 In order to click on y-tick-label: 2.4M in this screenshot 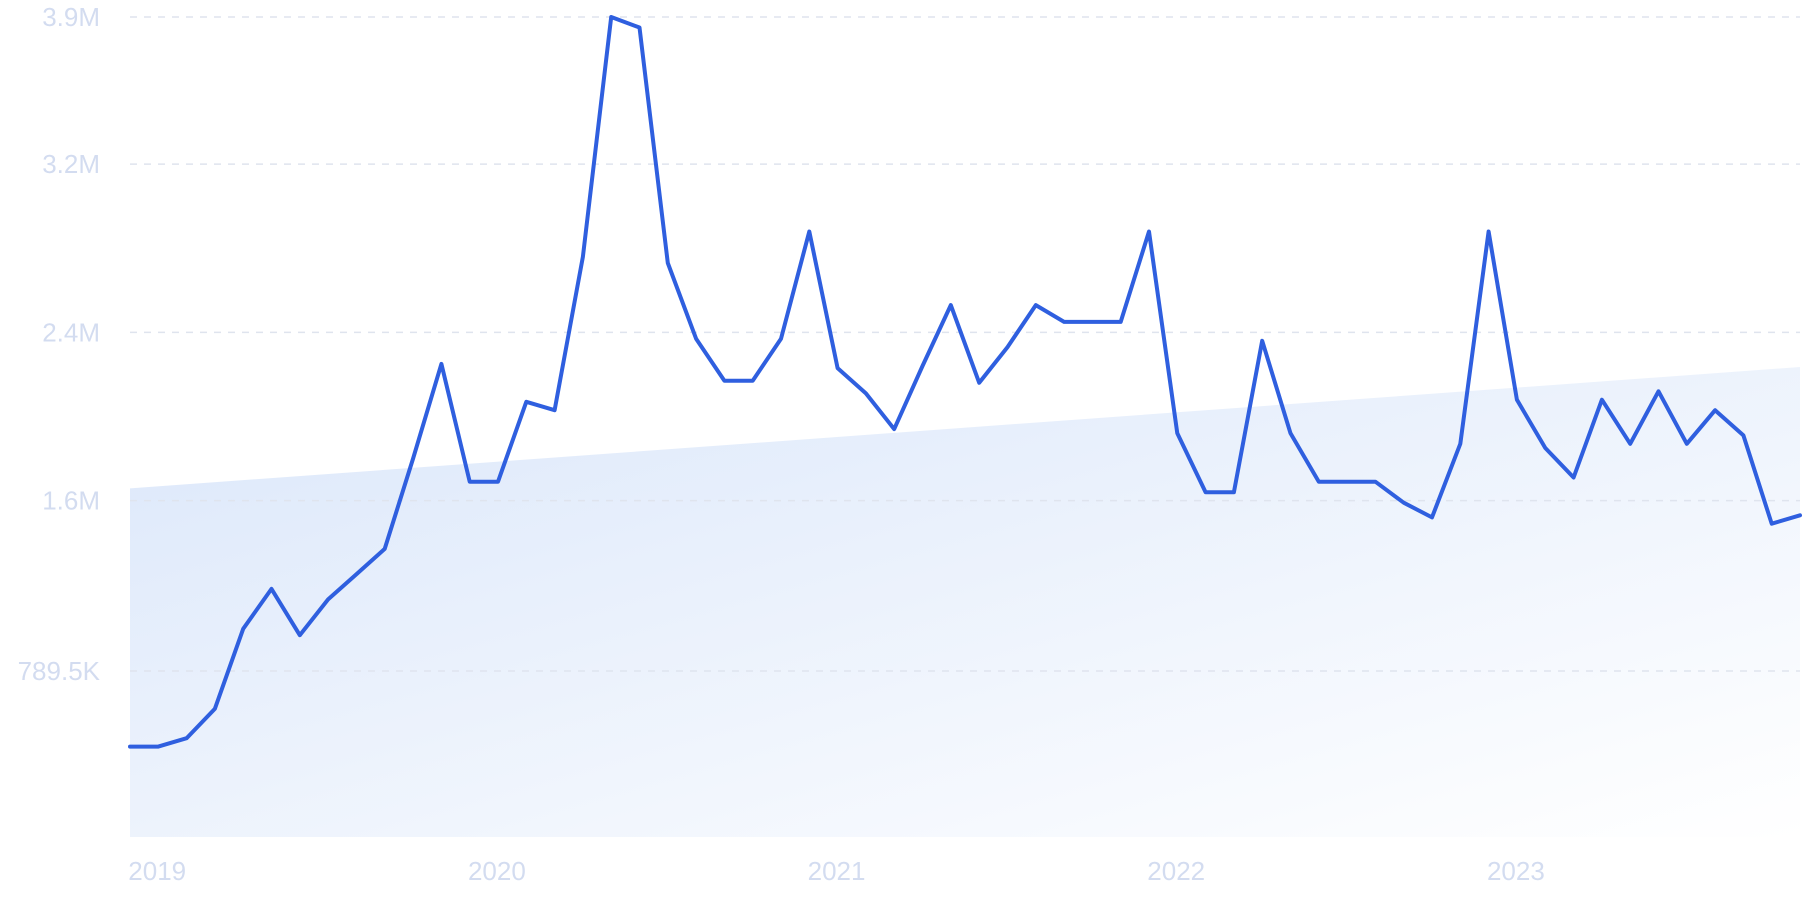, I will do `click(71, 332)`.